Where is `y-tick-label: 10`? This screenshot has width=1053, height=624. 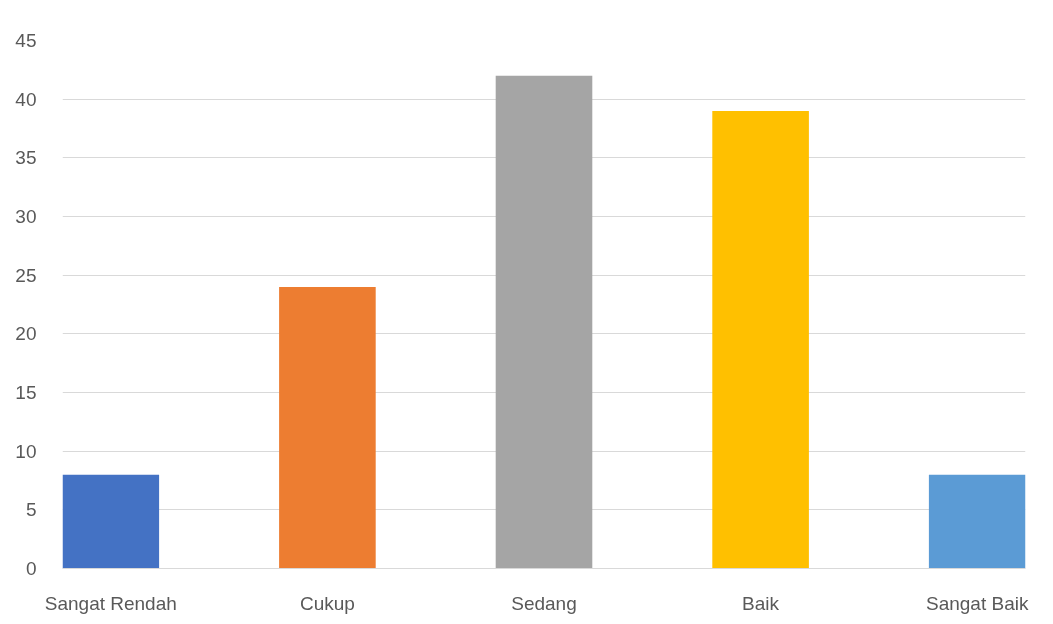 y-tick-label: 10 is located at coordinates (26, 451).